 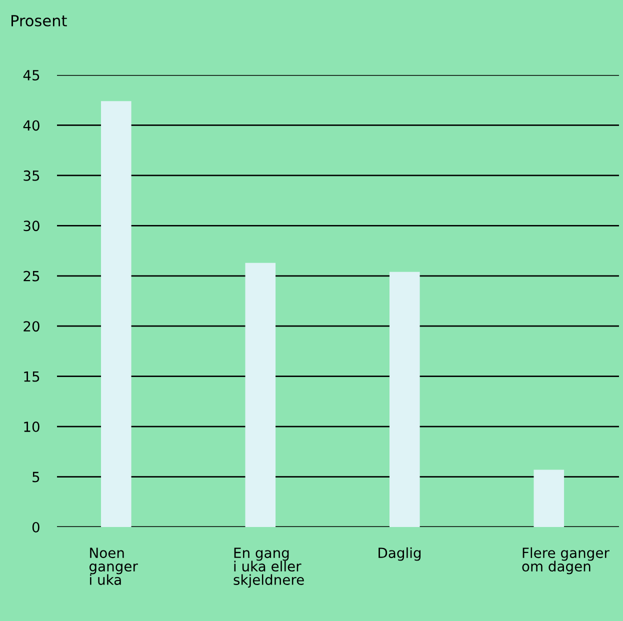 What do you see at coordinates (36, 527) in the screenshot?
I see `y-tick-label: 0` at bounding box center [36, 527].